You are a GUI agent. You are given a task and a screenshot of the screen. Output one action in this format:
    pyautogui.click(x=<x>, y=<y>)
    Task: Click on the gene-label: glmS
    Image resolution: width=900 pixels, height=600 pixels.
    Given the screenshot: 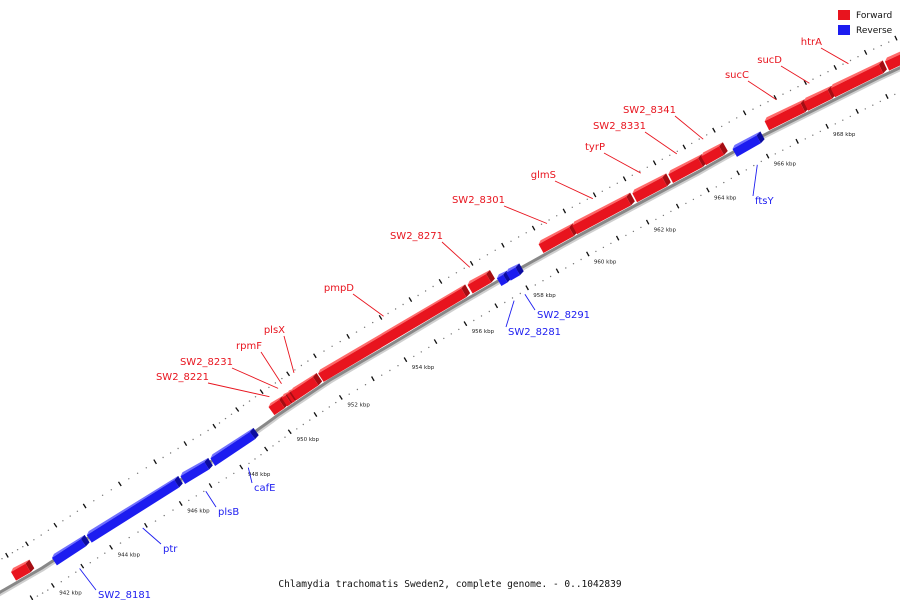 What is the action you would take?
    pyautogui.click(x=543, y=175)
    